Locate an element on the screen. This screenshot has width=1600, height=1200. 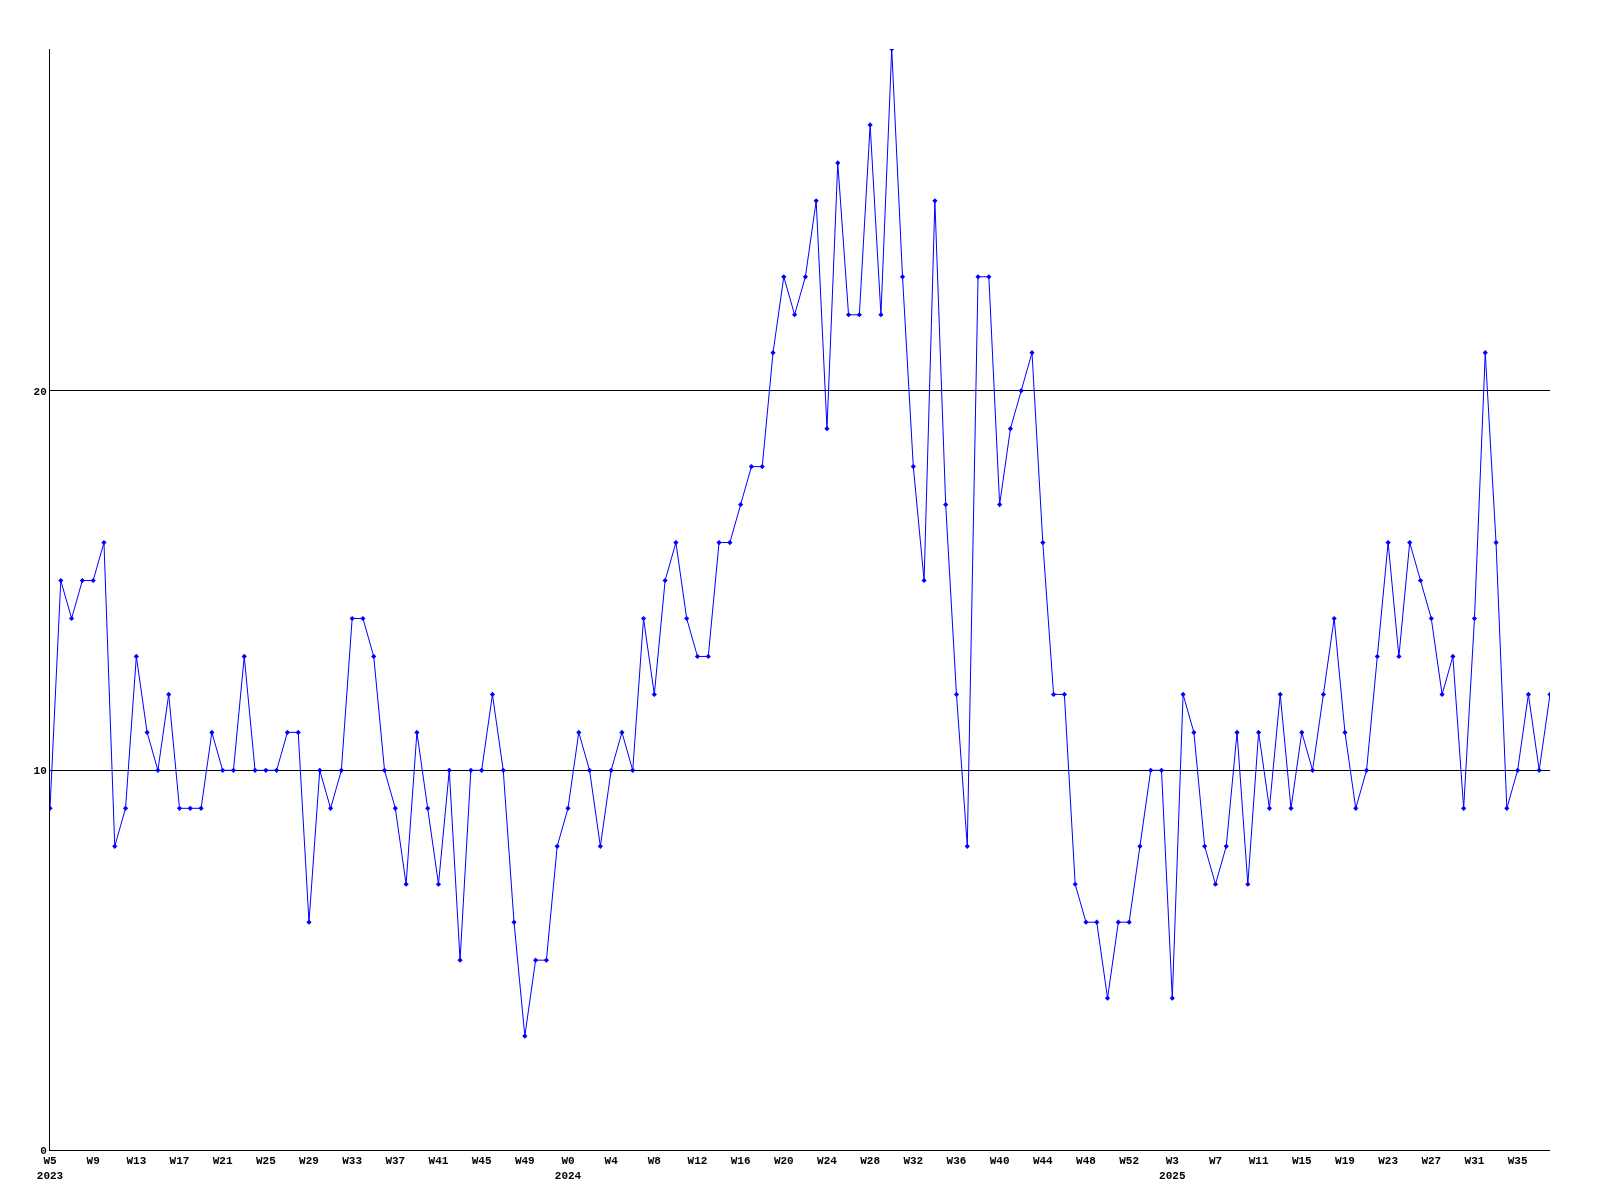
x-tick-label: W7 is located at coordinates (1215, 1161).